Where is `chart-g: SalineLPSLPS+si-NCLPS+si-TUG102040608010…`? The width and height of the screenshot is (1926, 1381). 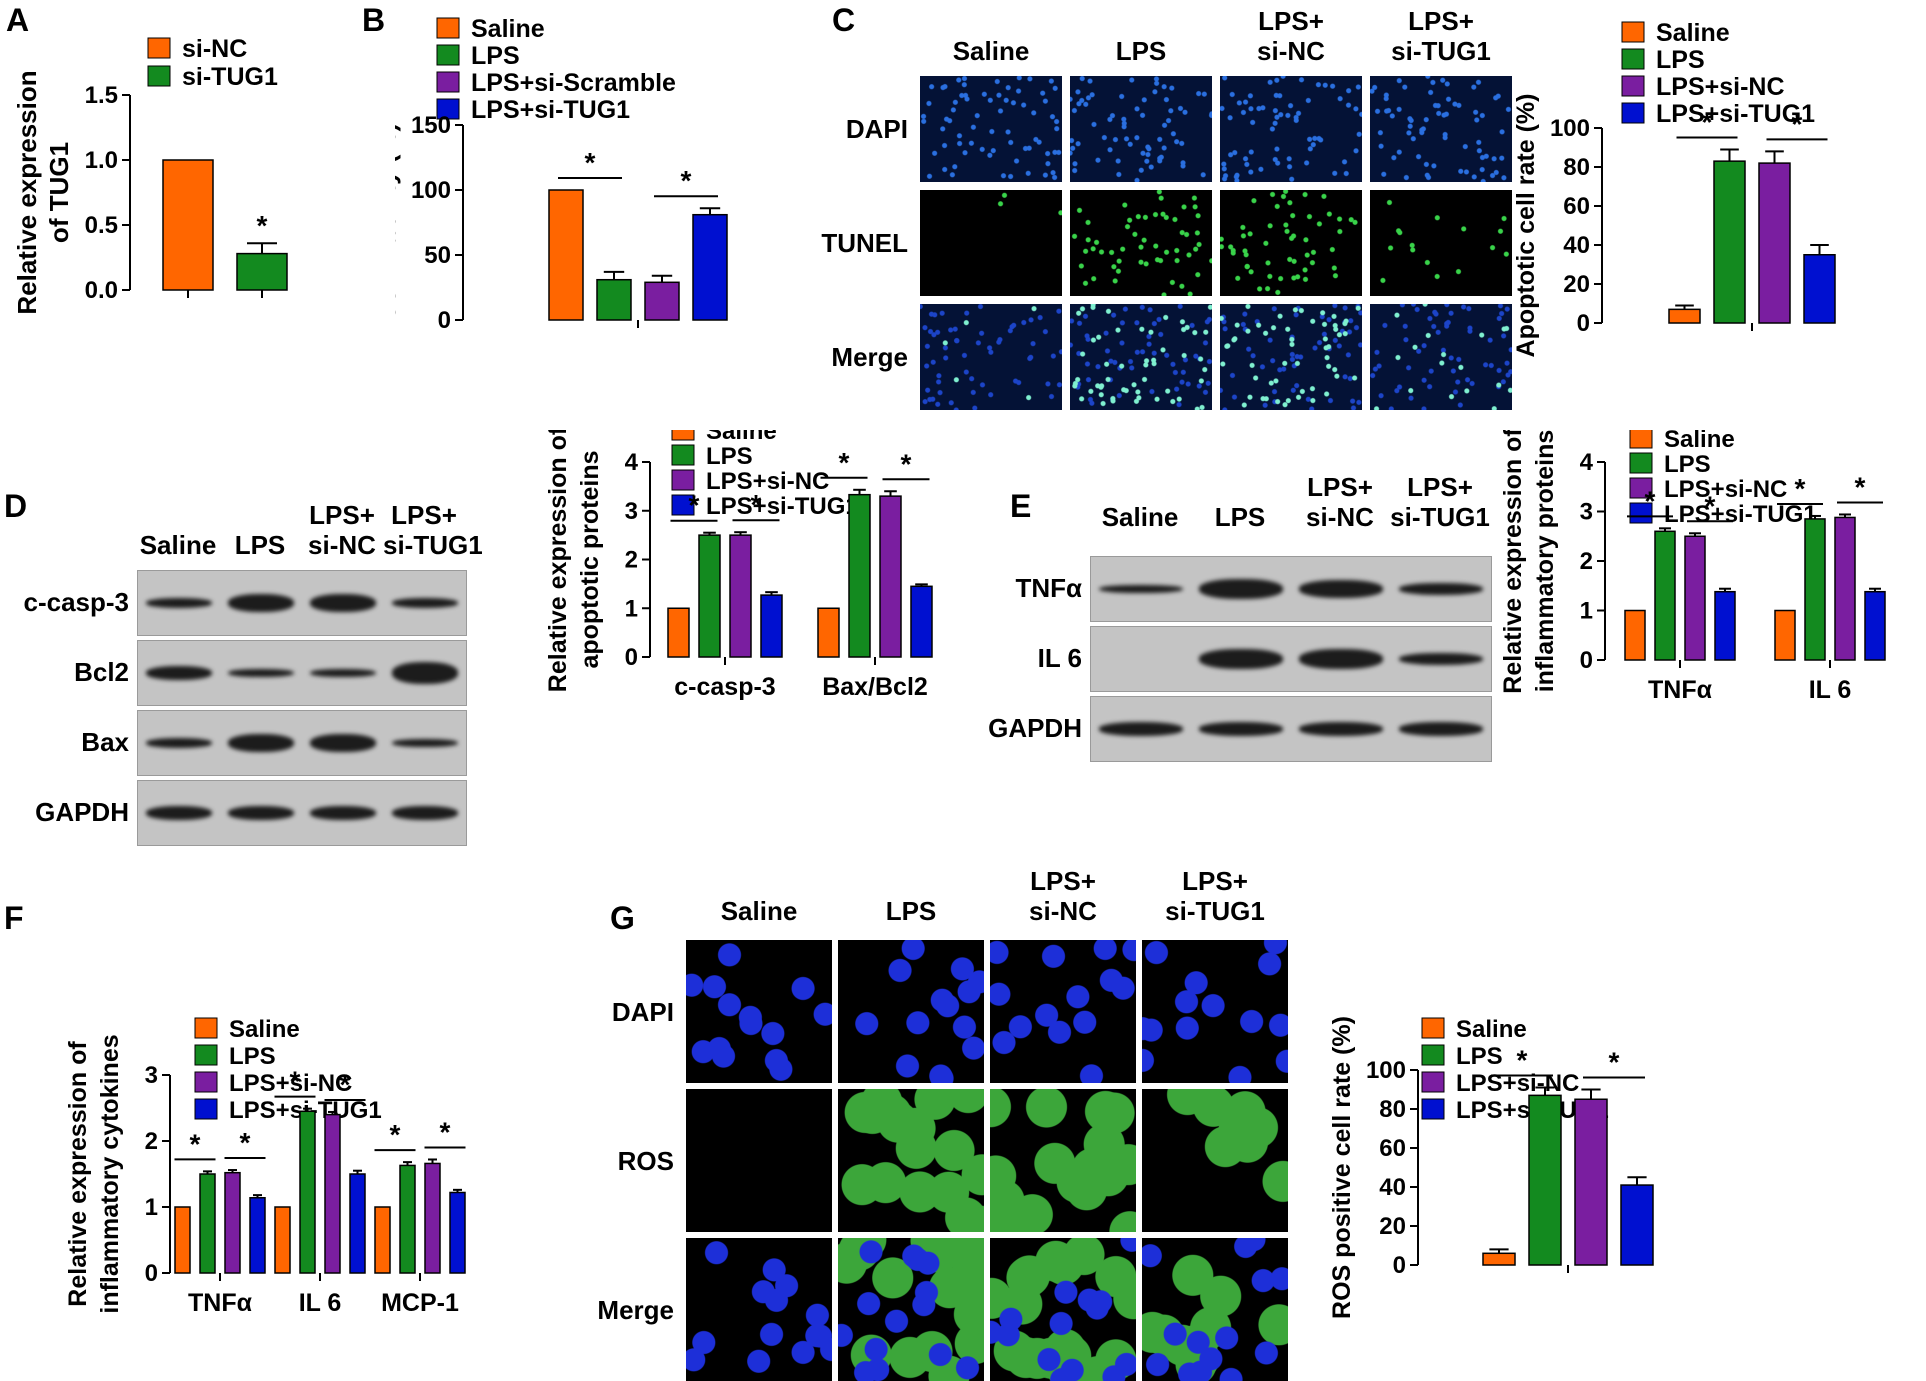
chart-g: SalineLPSLPS+si-NCLPS+si-TUG102040608010… is located at coordinates (1491, 1167).